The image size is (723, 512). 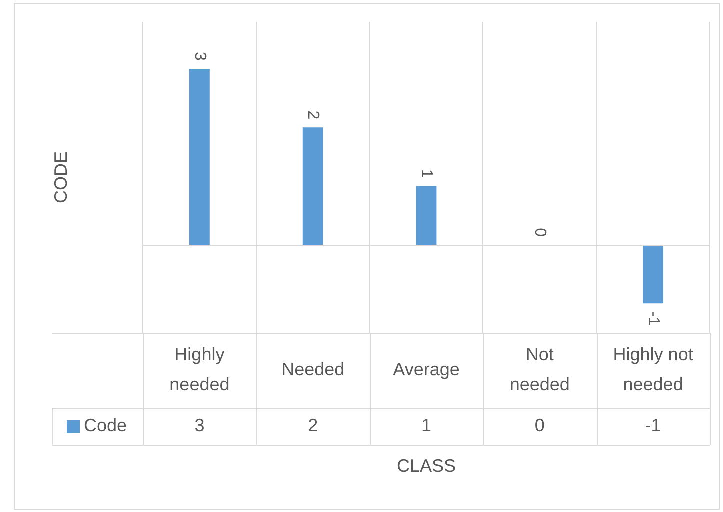 What do you see at coordinates (653, 425) in the screenshot?
I see `data-label: -1` at bounding box center [653, 425].